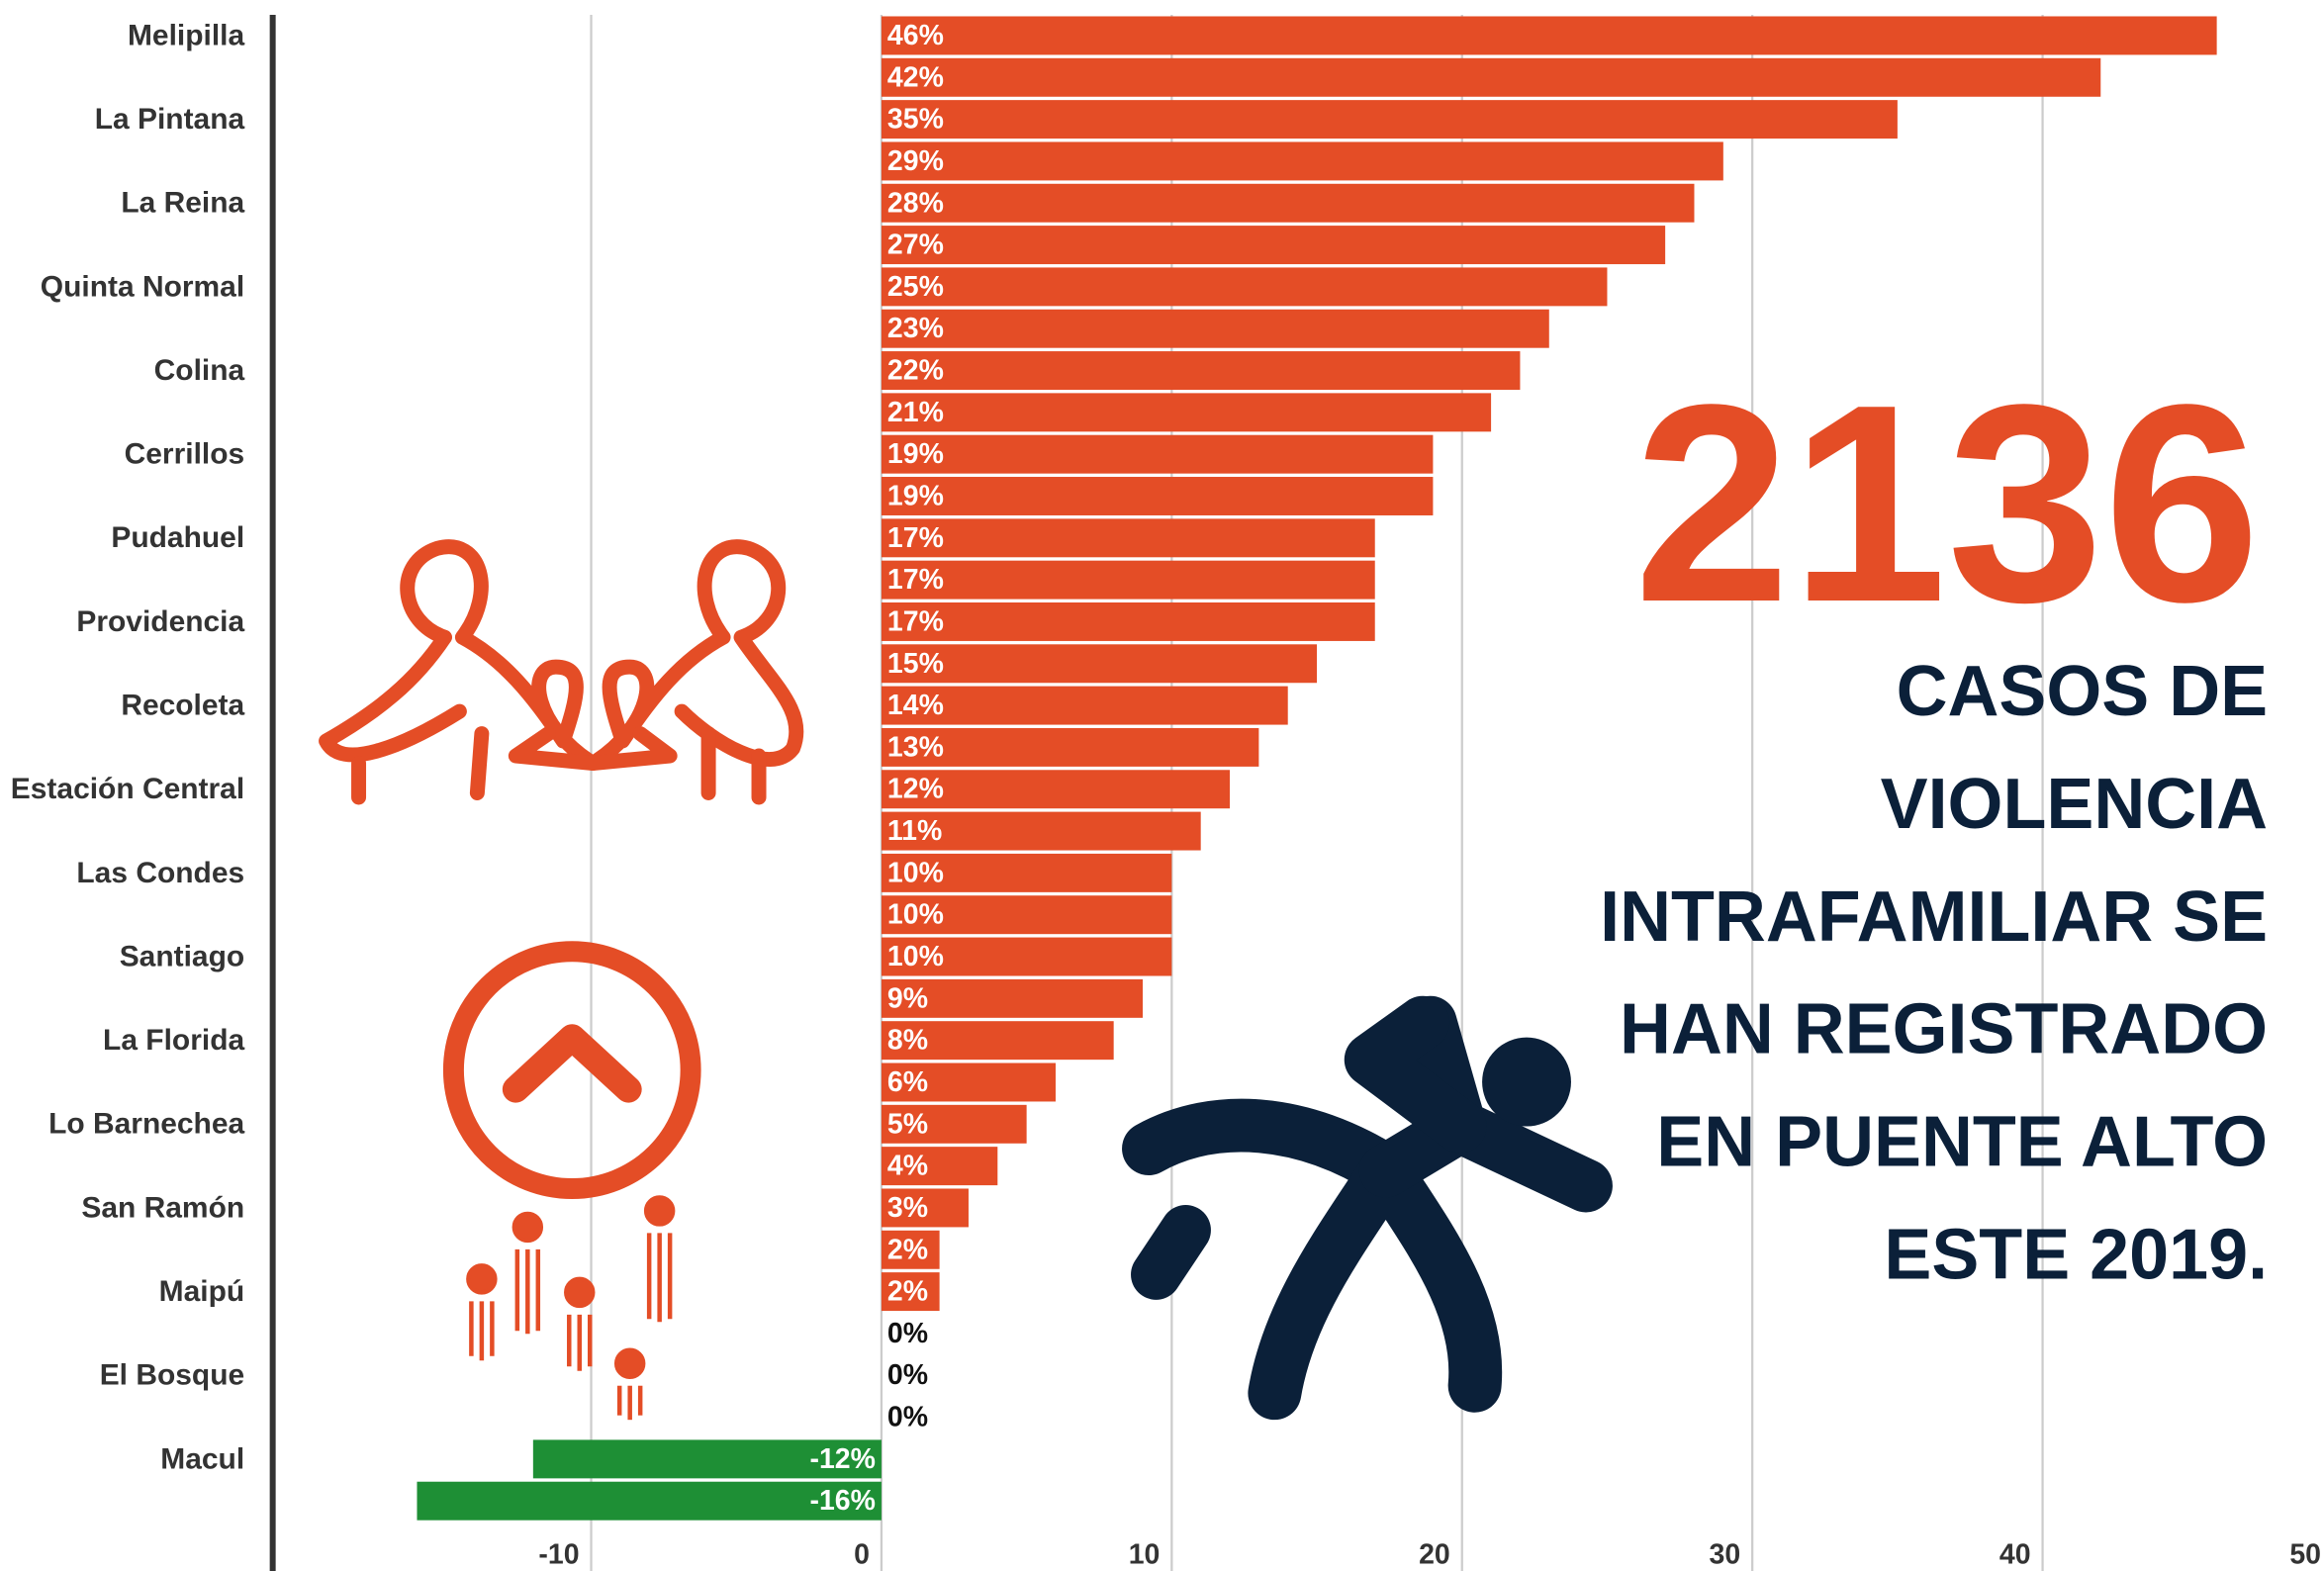 This screenshot has width=2324, height=1571. What do you see at coordinates (177, 537) in the screenshot?
I see `category-label: Pudahuel` at bounding box center [177, 537].